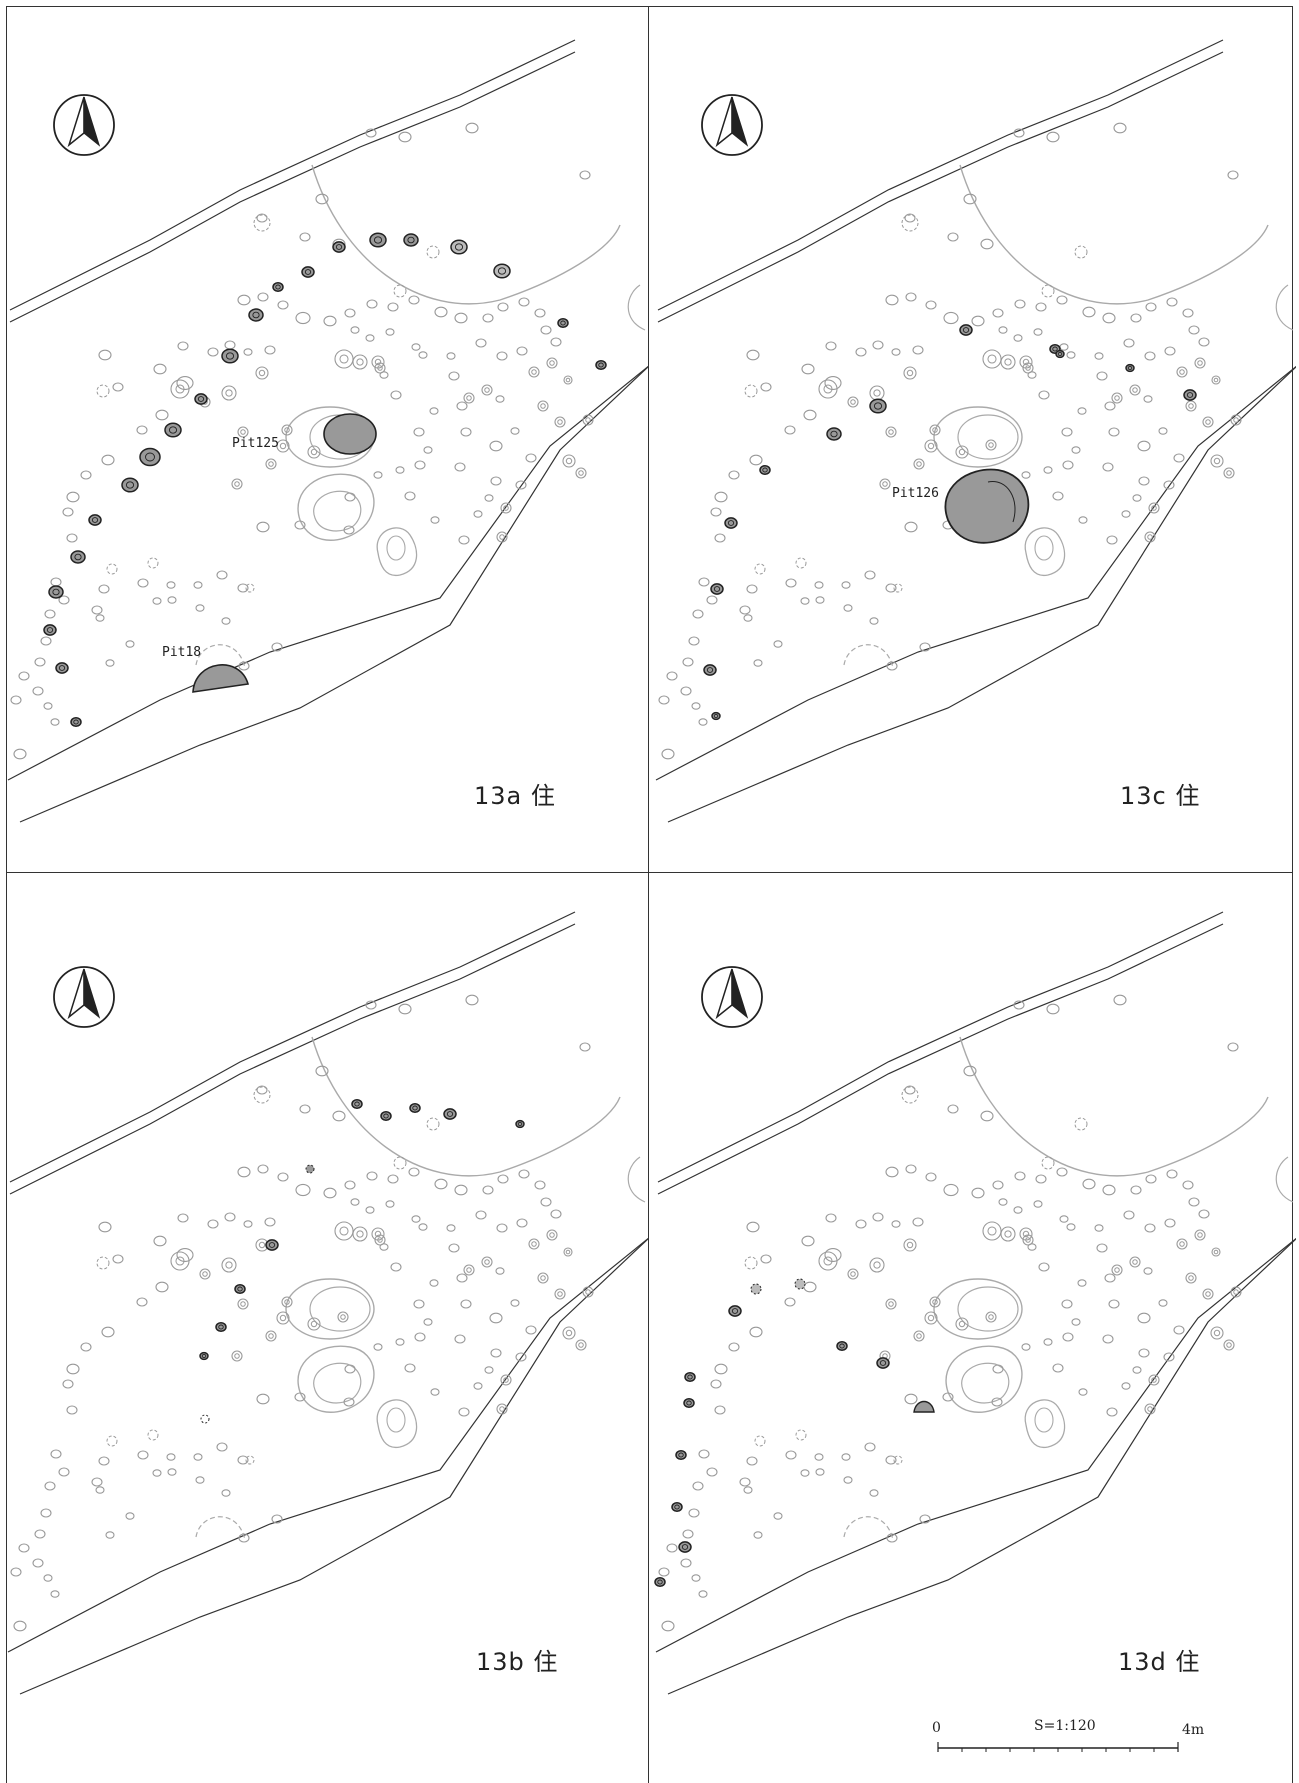 This screenshot has width=1299, height=1783. I want to click on trench-edge-top-inner, so click(292, 187).